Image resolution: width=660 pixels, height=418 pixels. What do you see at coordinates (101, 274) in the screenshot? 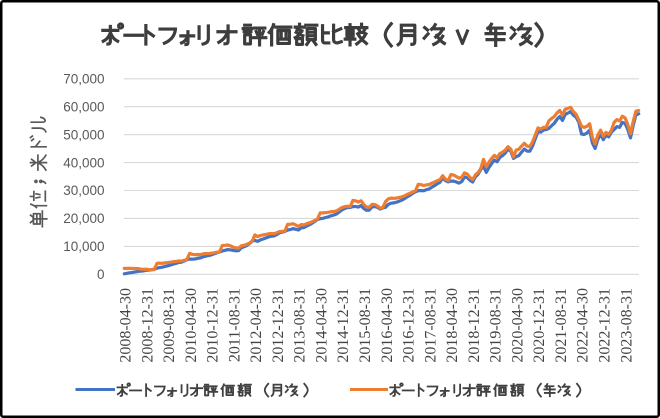
I see `svg-text: 0` at bounding box center [101, 274].